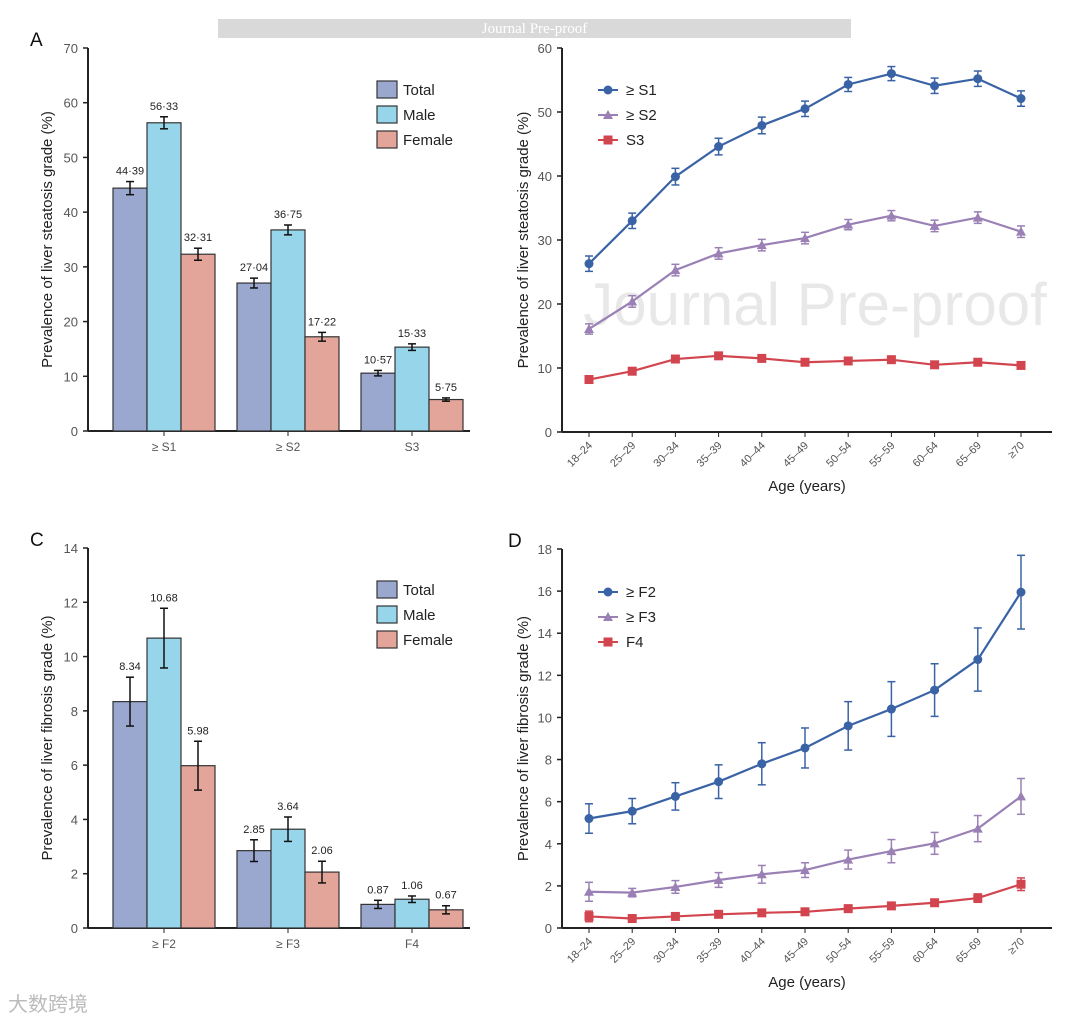  I want to click on data-label: 0.67, so click(445, 896).